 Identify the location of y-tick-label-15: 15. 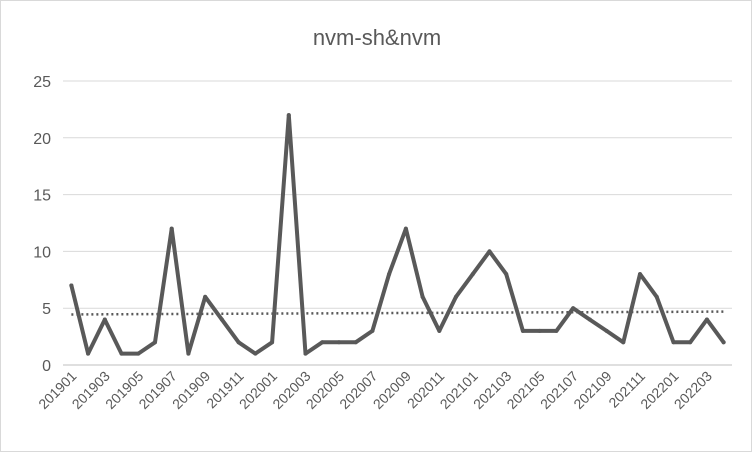
(42, 196).